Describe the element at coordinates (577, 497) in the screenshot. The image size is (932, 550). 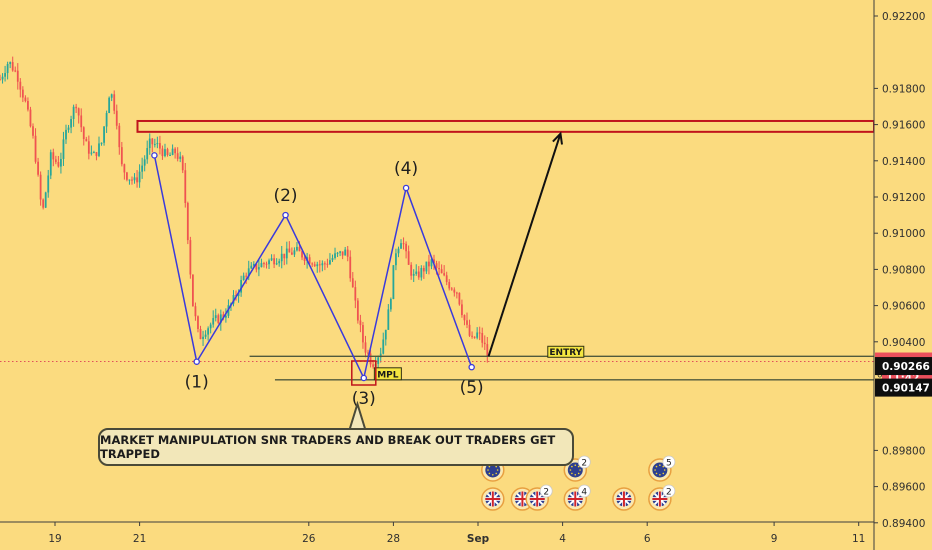
I see `uk-flag-icon: 4` at that location.